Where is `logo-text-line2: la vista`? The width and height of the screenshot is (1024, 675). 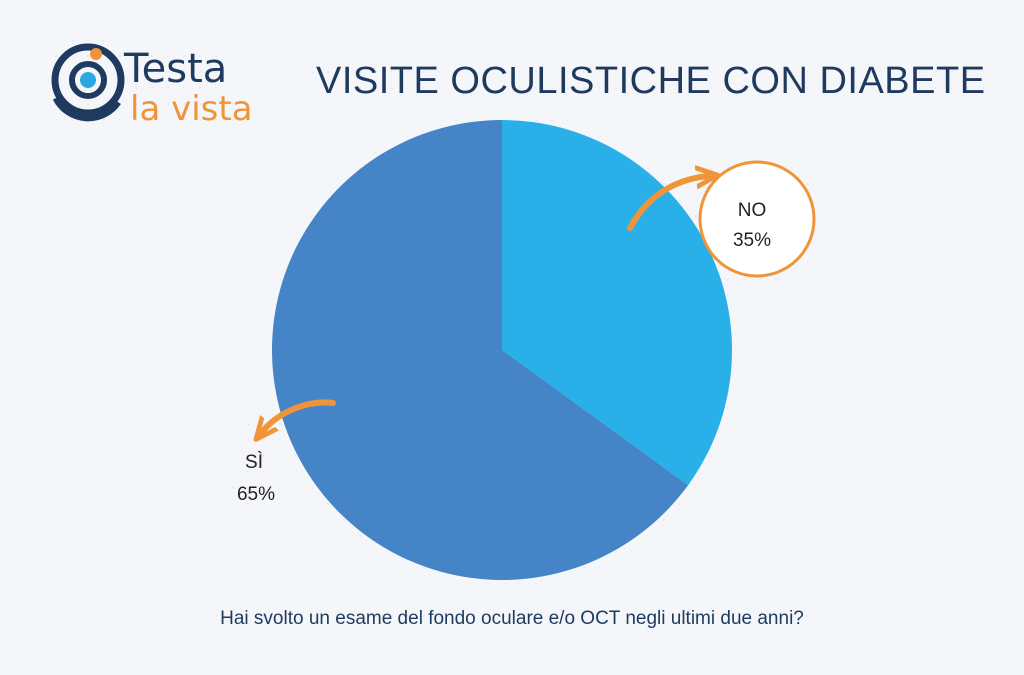
logo-text-line2: la vista is located at coordinates (191, 108).